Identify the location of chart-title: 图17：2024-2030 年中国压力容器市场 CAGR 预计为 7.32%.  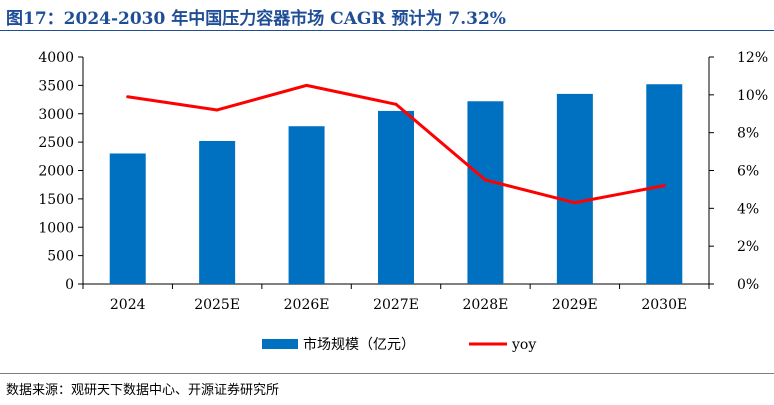
(256, 19).